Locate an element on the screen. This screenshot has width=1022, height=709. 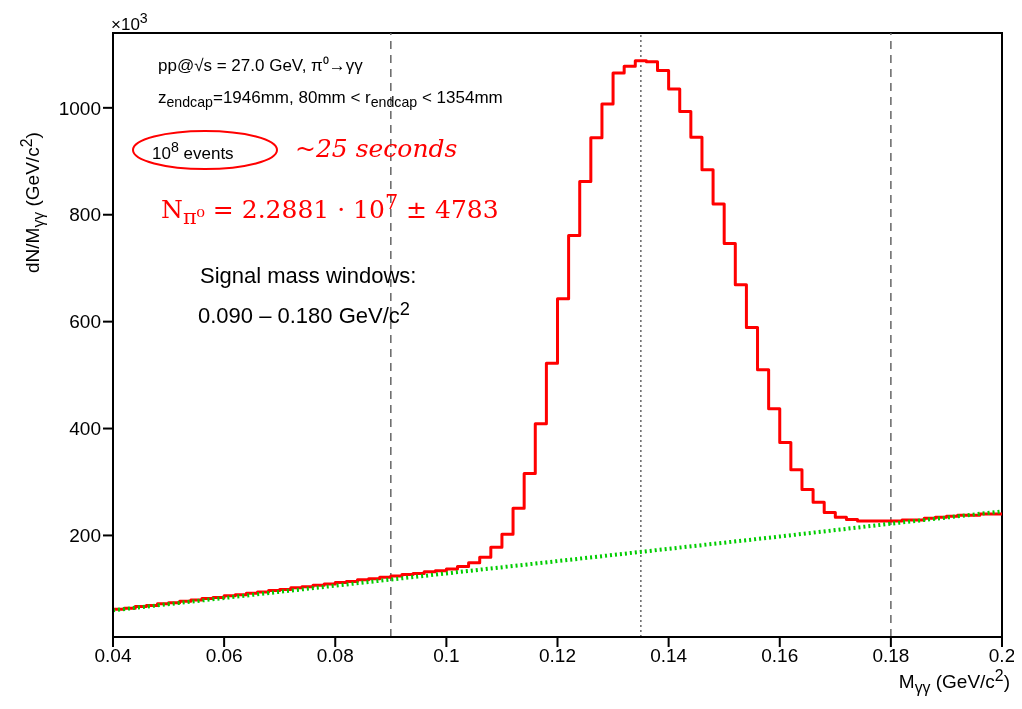
y-tick-label: 400 is located at coordinates (85, 429).